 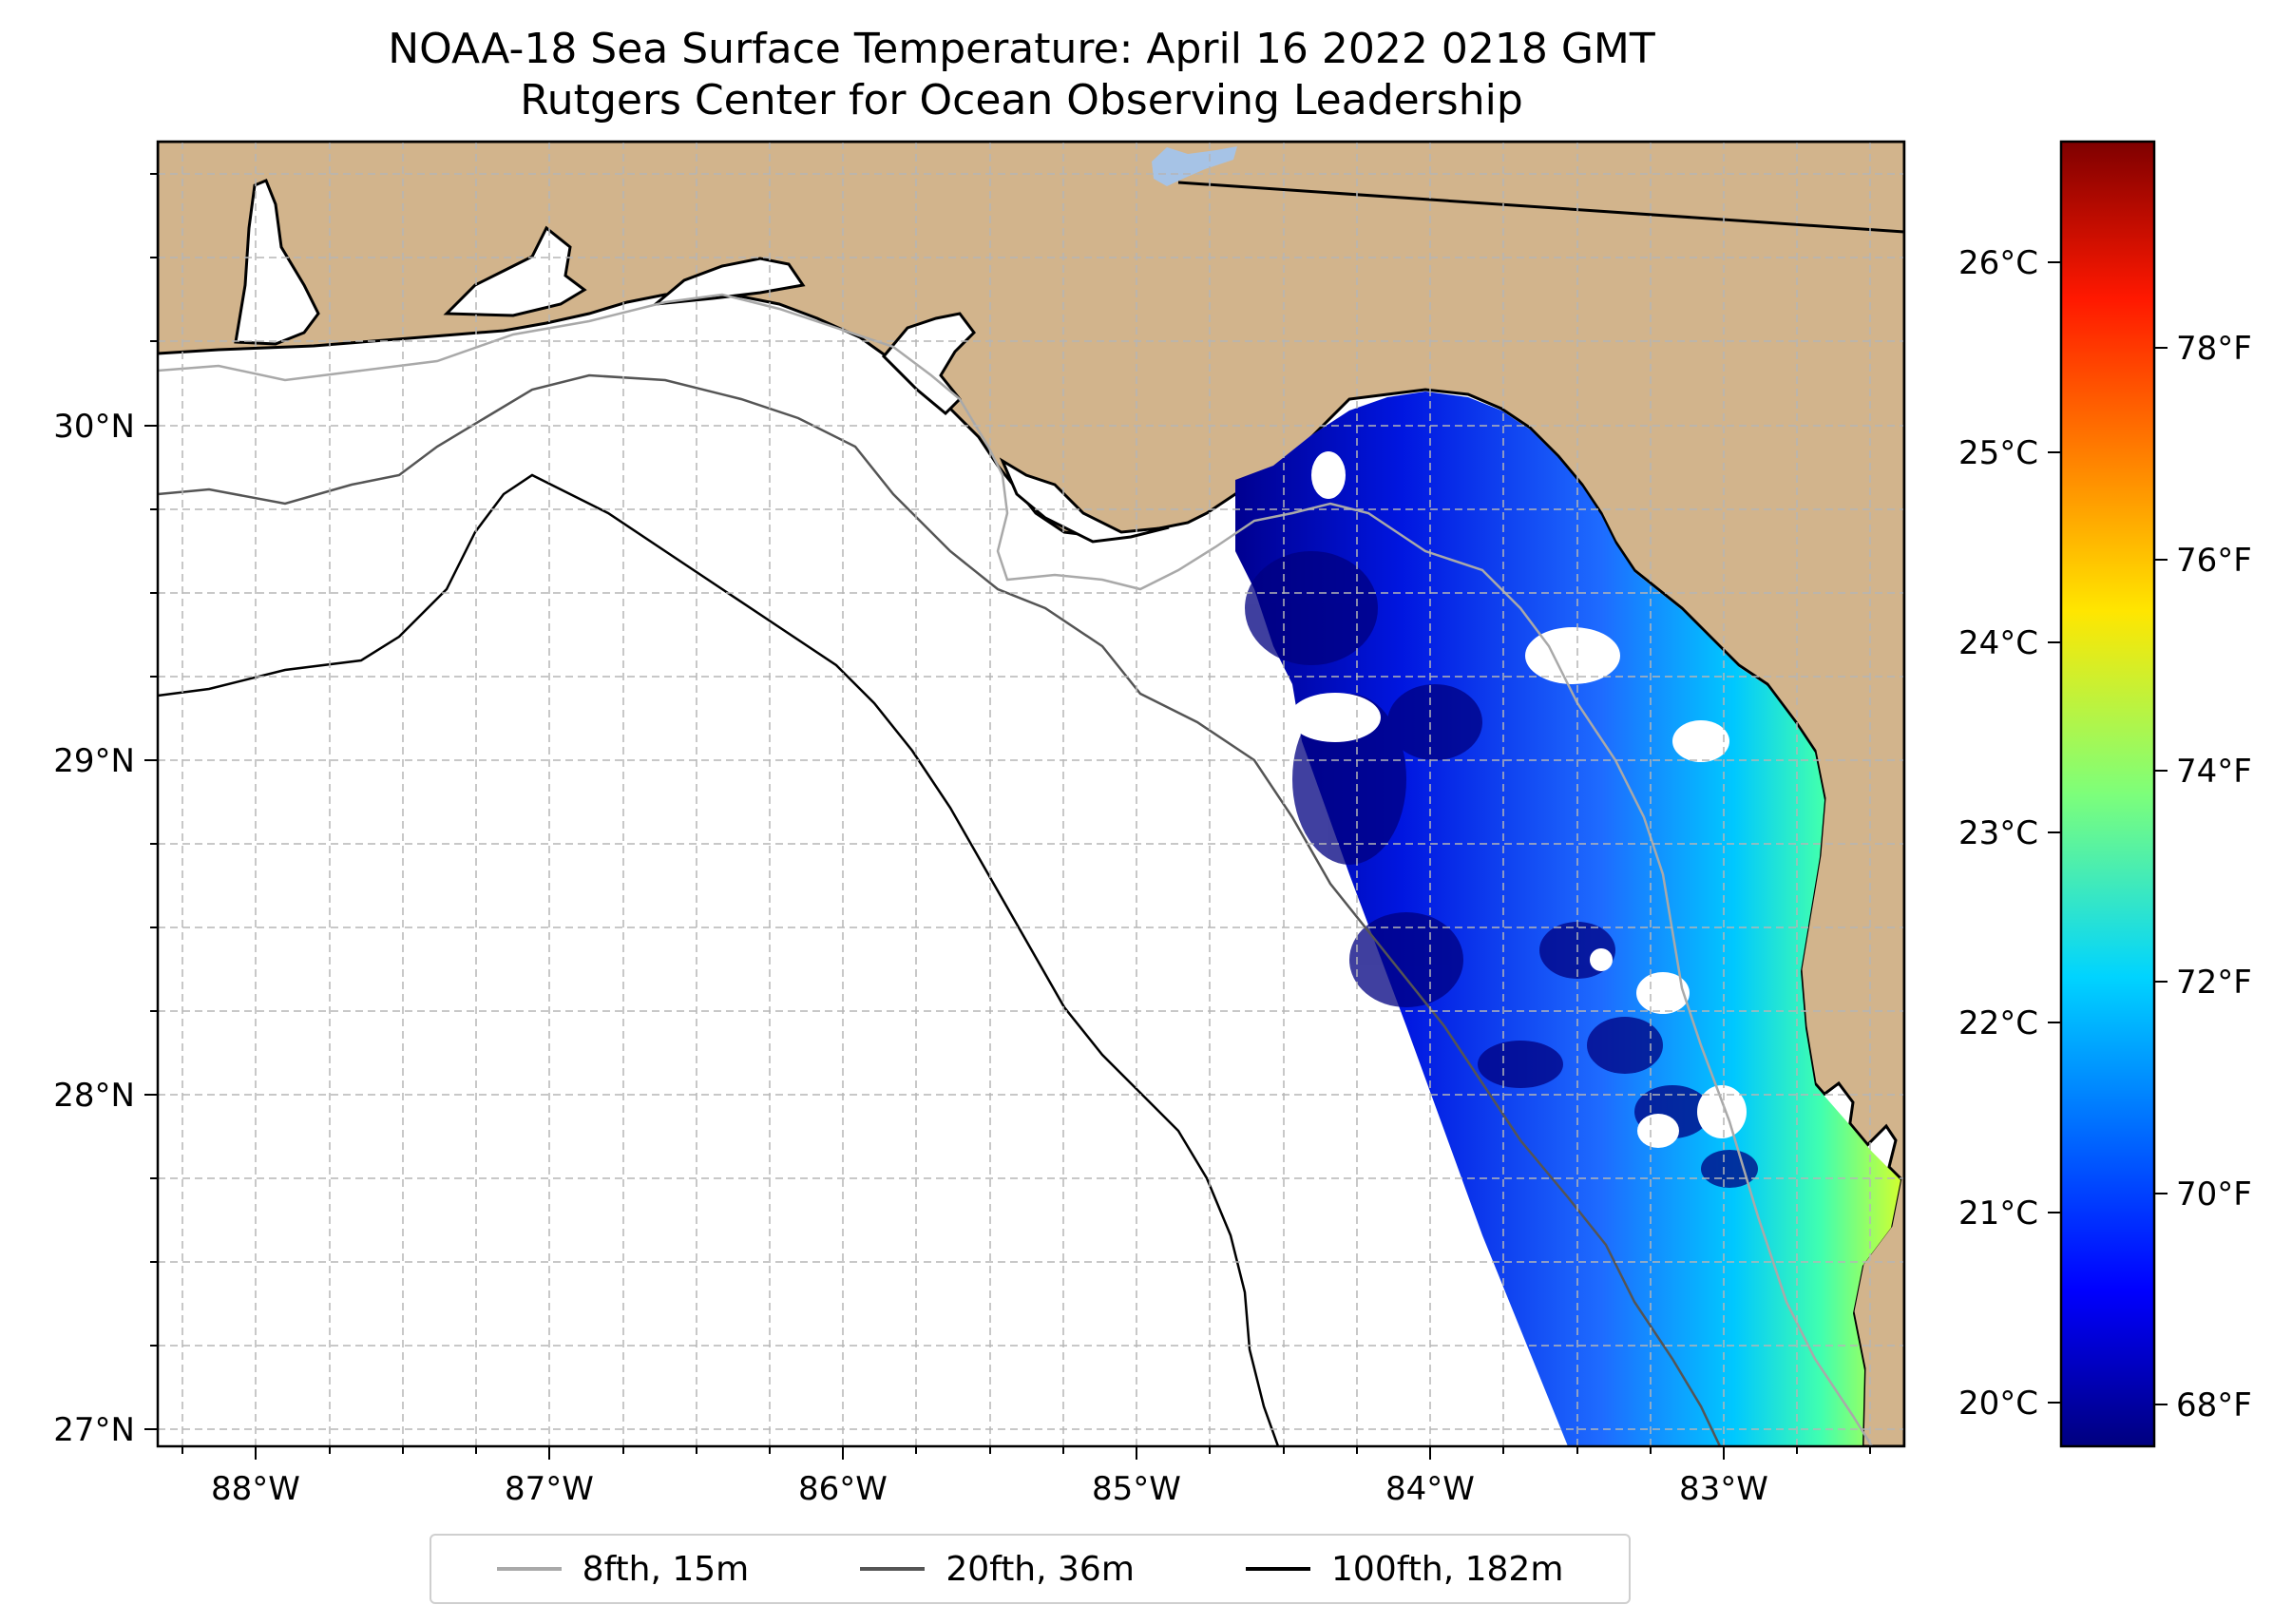 I want to click on lake, so click(x=1194, y=166).